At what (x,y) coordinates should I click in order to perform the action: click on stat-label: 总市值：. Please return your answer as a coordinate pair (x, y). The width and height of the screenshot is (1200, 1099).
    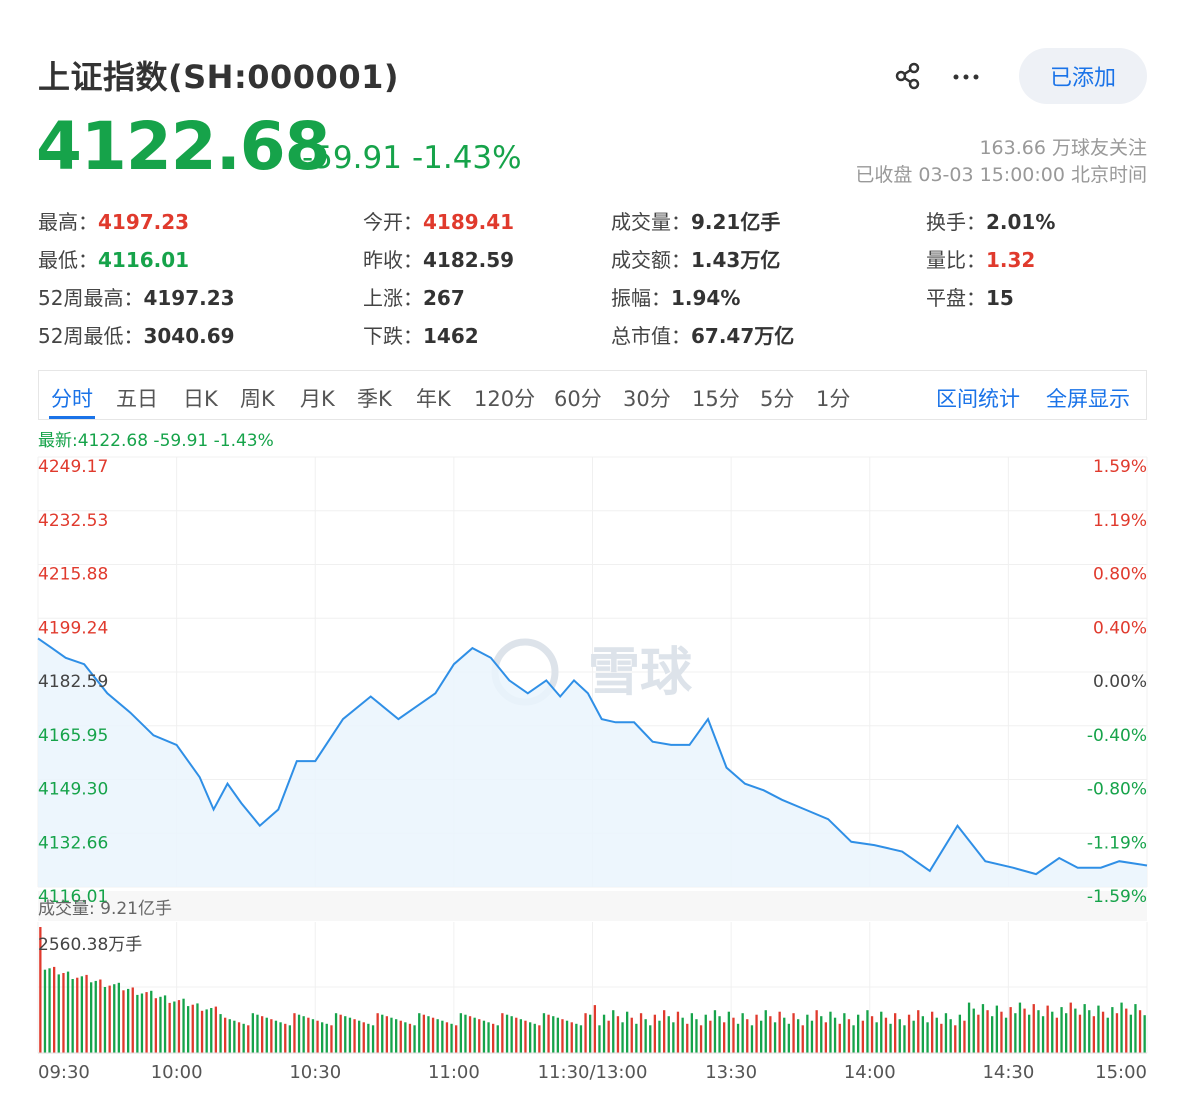
    Looking at the image, I should click on (651, 336).